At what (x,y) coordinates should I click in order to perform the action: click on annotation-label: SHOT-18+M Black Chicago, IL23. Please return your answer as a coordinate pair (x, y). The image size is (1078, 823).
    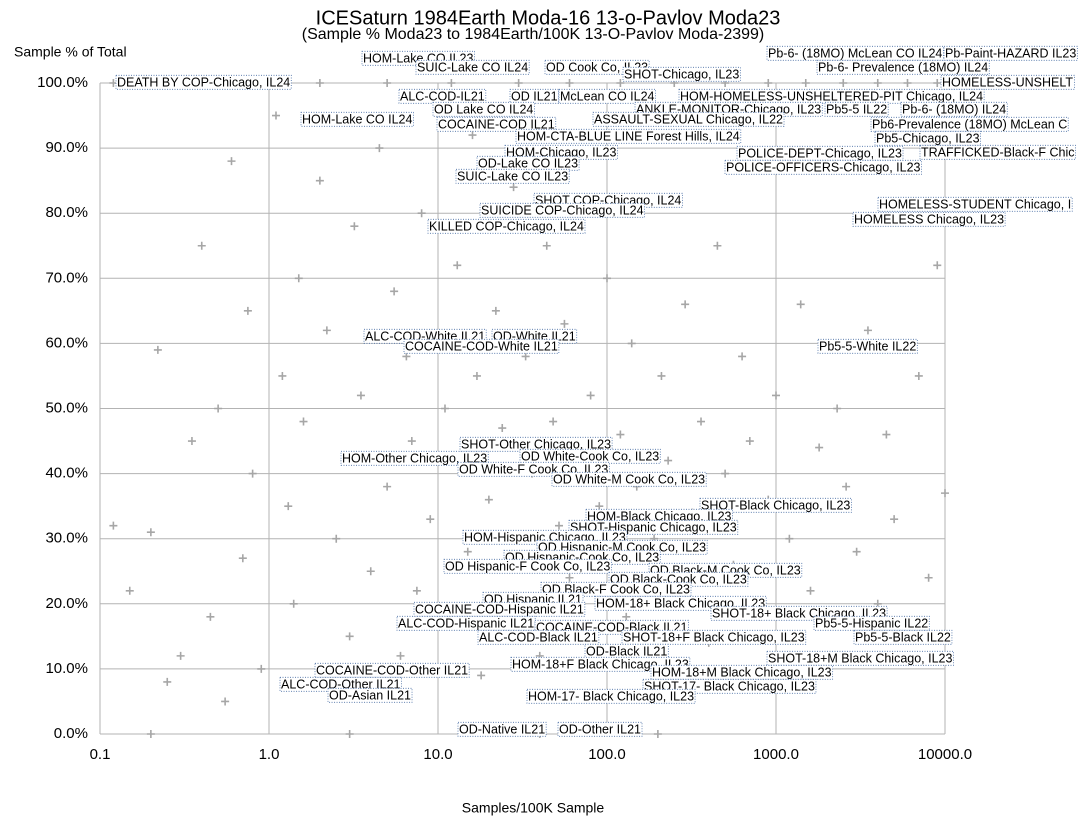
    Looking at the image, I should click on (860, 658).